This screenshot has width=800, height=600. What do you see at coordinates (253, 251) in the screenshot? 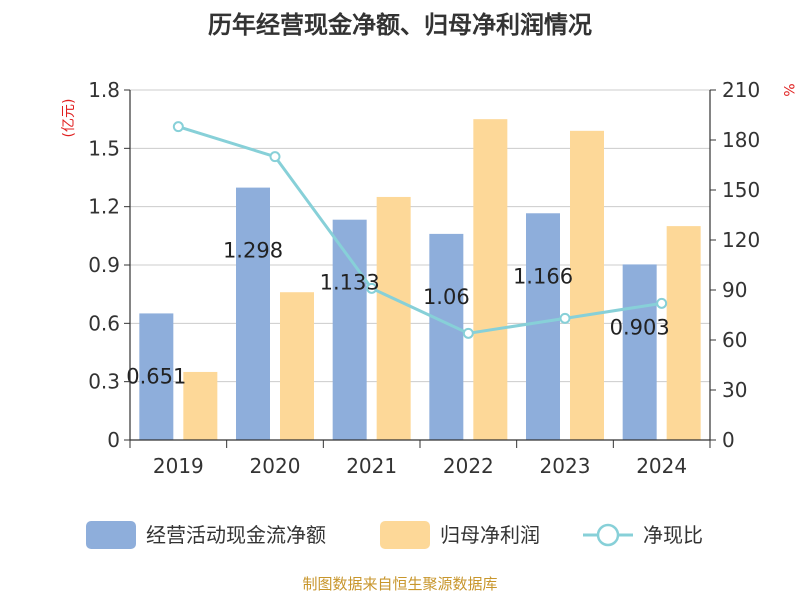
I see `data-label: 1.298` at bounding box center [253, 251].